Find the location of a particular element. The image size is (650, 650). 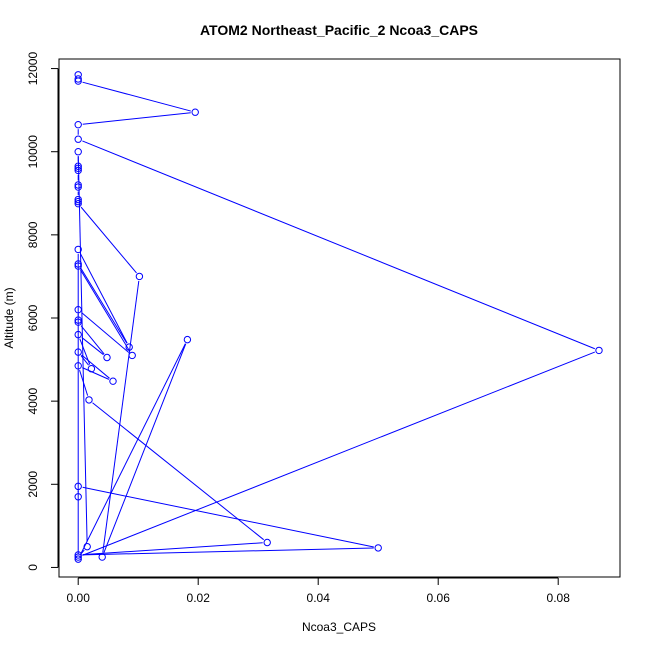

x-tick-label: 0.08 is located at coordinates (559, 598).